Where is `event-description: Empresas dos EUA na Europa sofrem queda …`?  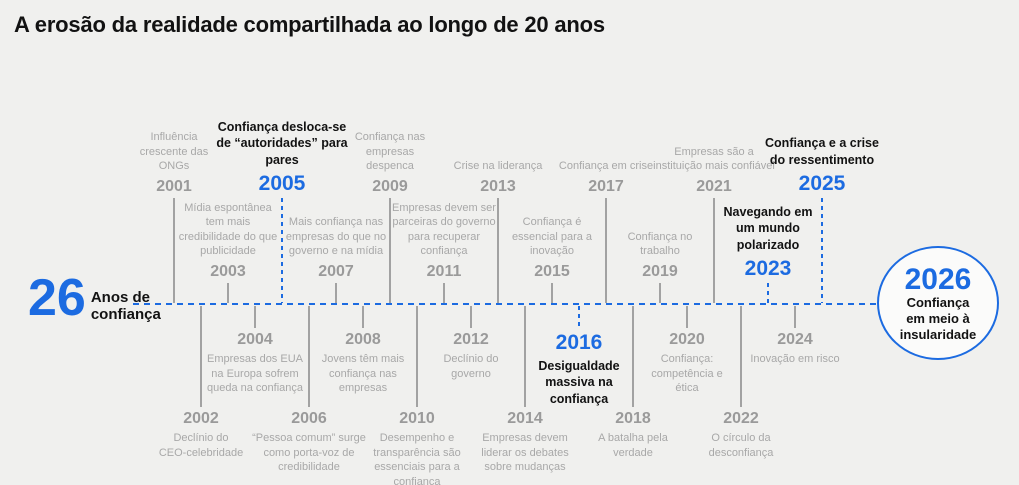 event-description: Empresas dos EUA na Europa sofrem queda … is located at coordinates (255, 374).